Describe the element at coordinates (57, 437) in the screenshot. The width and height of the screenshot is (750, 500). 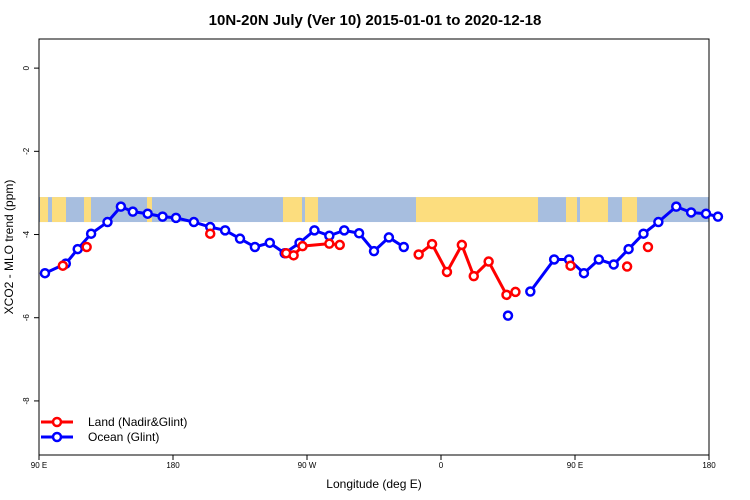
I see `legend-ocean-marker` at that location.